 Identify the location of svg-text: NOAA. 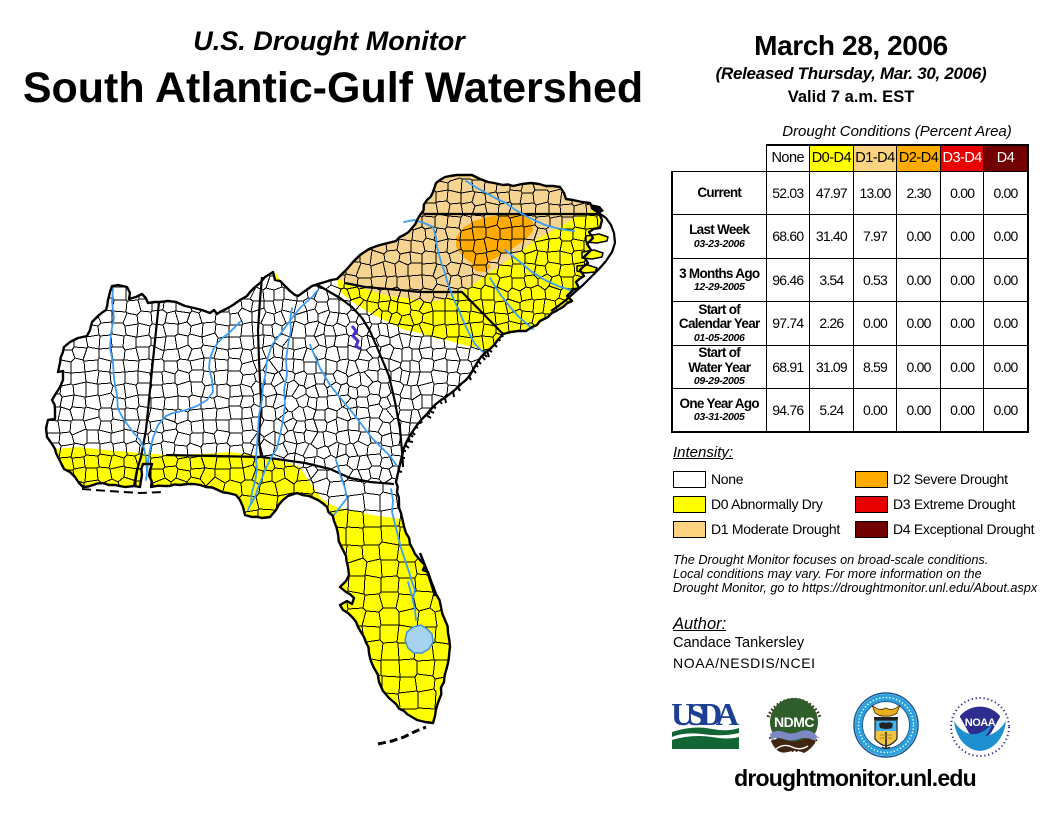
(980, 723).